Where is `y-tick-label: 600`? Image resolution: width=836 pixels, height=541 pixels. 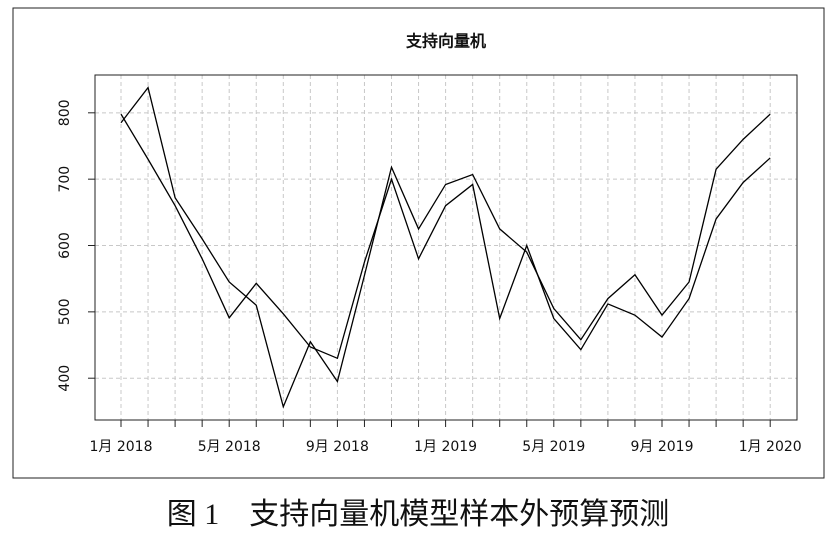
y-tick-label: 600 is located at coordinates (65, 245).